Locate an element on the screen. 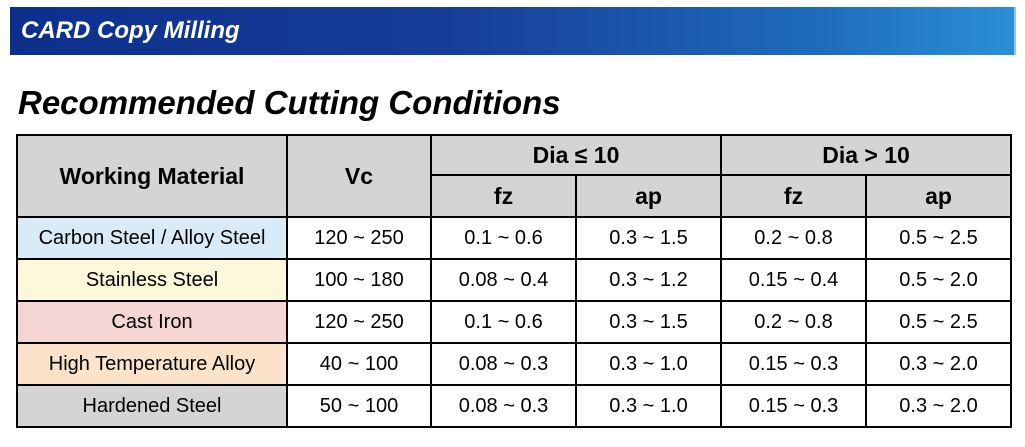 The width and height of the screenshot is (1025, 447). header-large-fz: fz is located at coordinates (793, 196).